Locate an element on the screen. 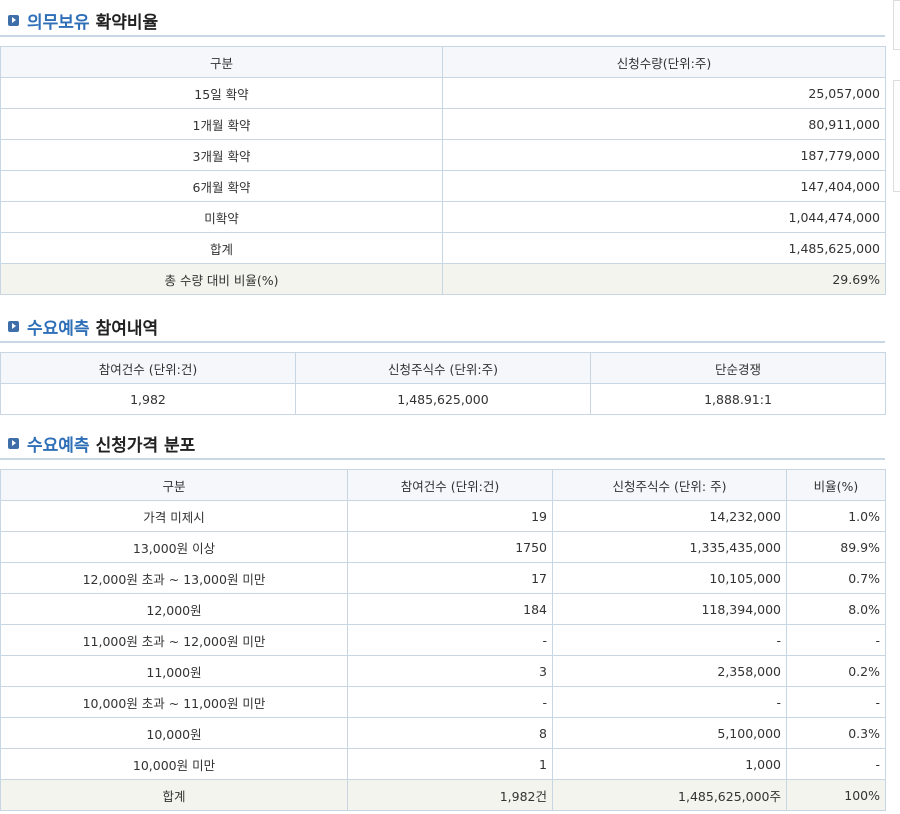  row-value: 147,404,000 is located at coordinates (664, 186).